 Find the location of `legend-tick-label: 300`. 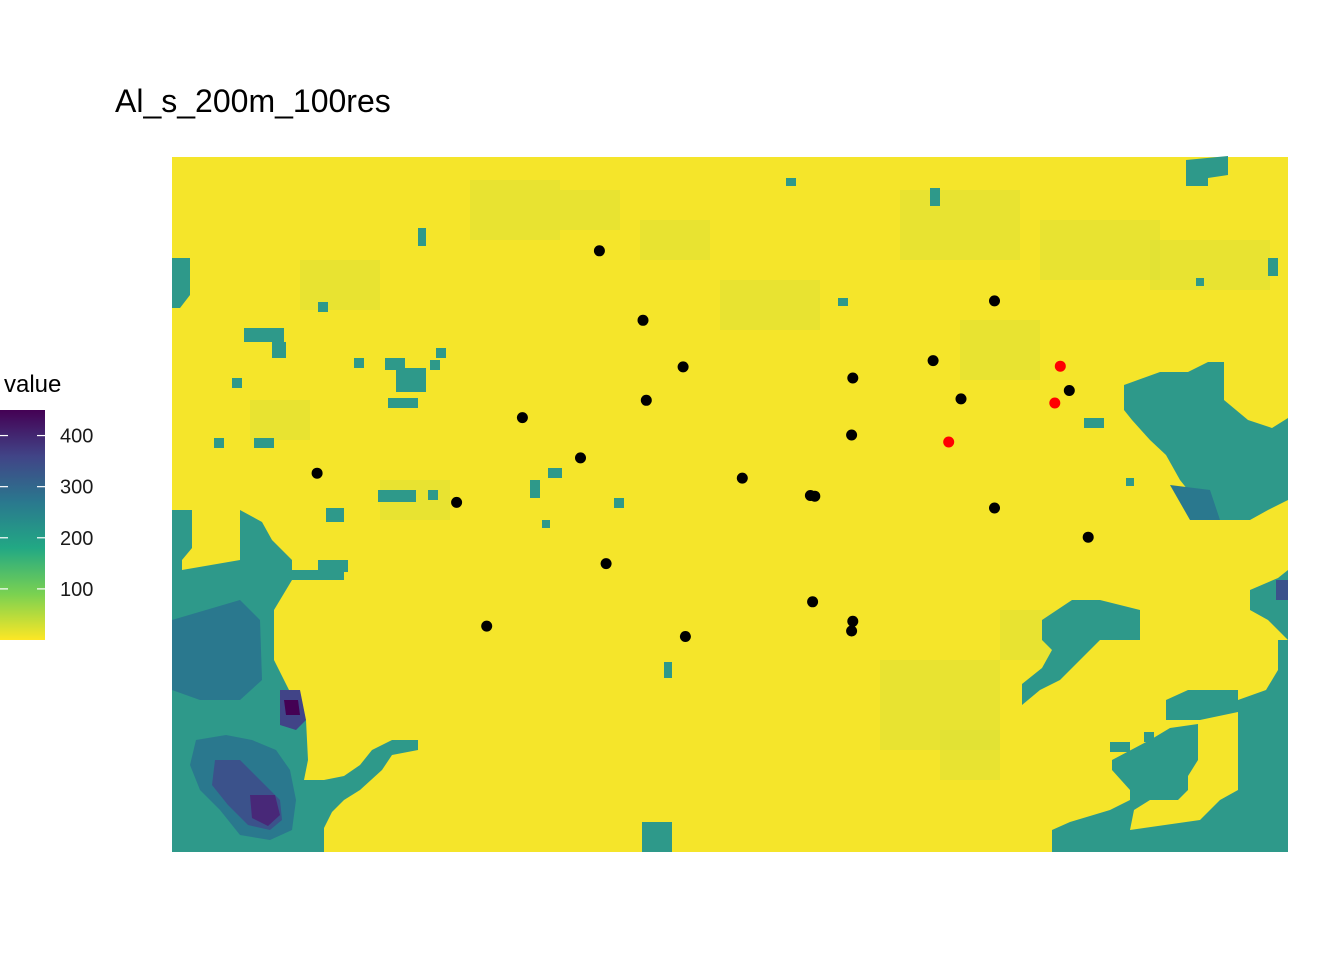

legend-tick-label: 300 is located at coordinates (76, 488).